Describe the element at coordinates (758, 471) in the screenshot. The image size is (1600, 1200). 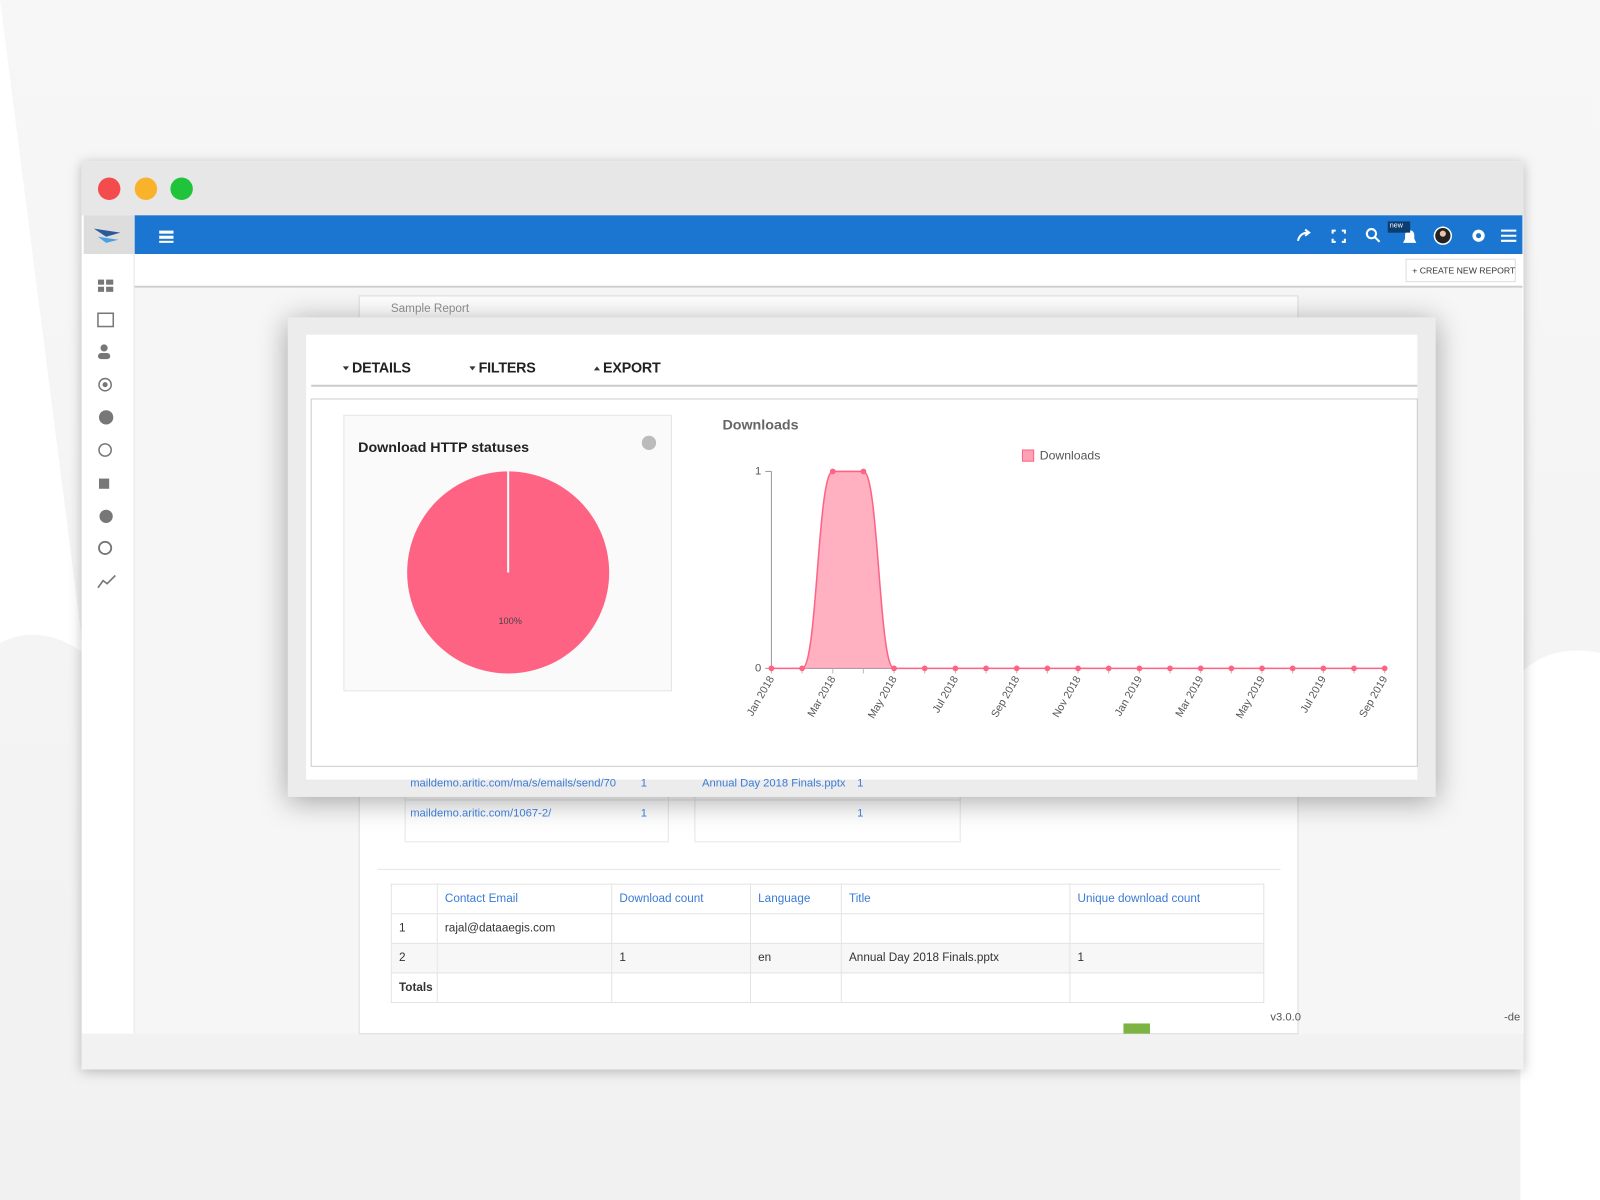
I see `y-tick-label: 1` at that location.